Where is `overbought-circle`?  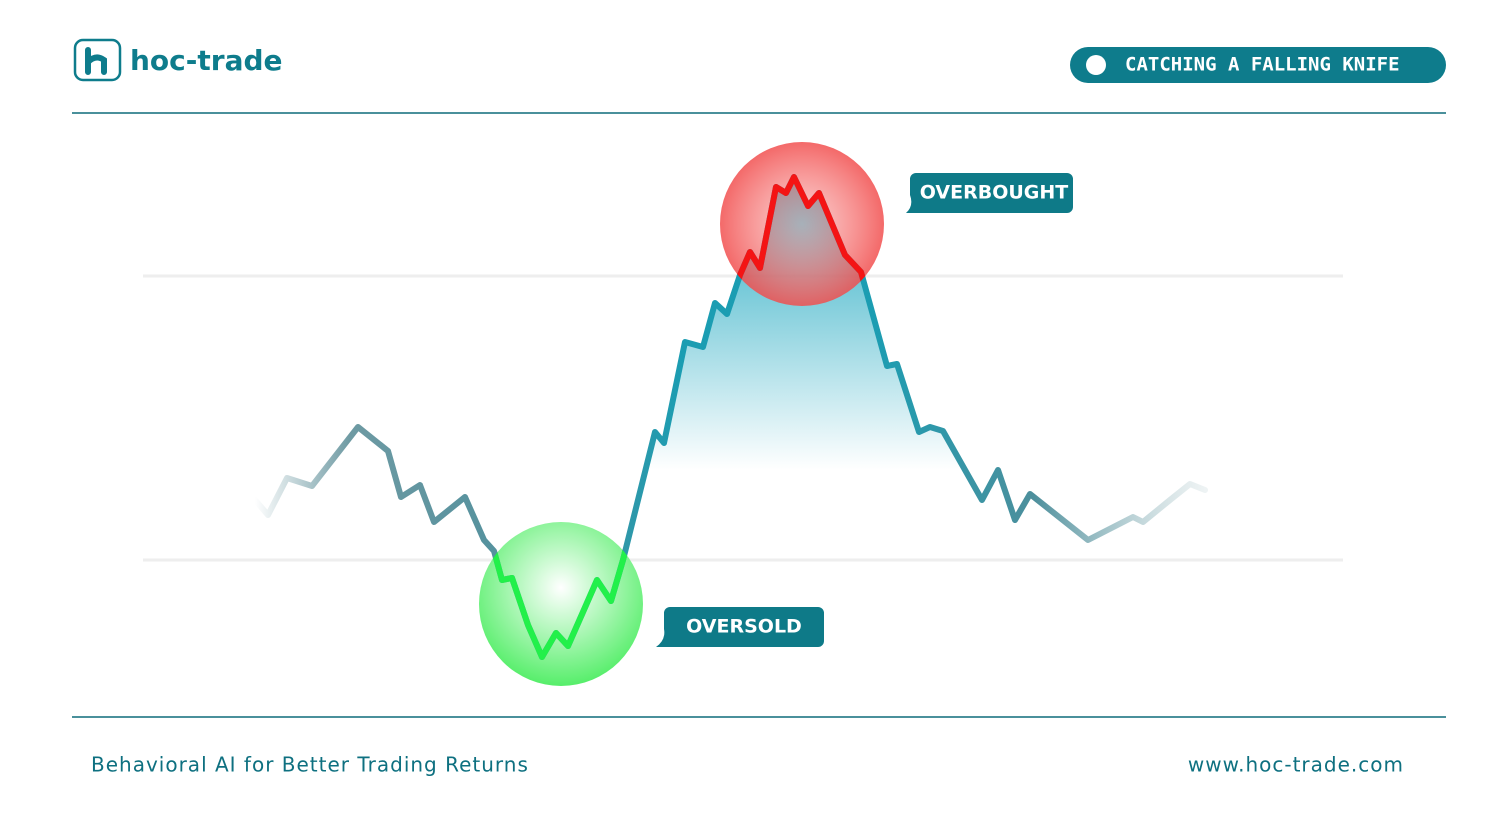 overbought-circle is located at coordinates (802, 224).